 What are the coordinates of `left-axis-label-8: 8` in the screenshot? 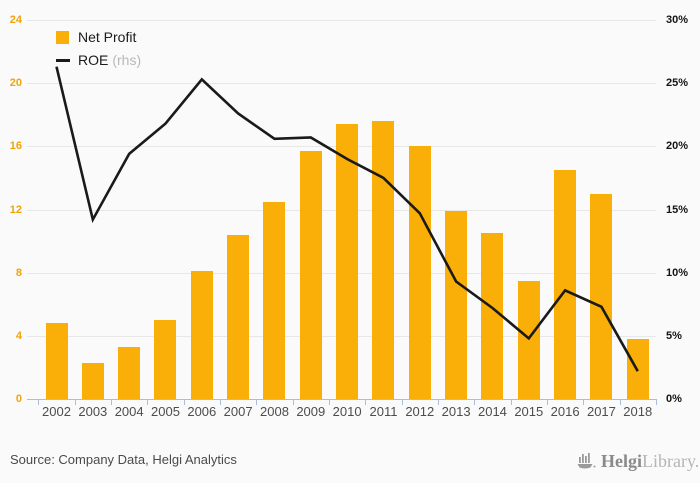 It's located at (18, 273).